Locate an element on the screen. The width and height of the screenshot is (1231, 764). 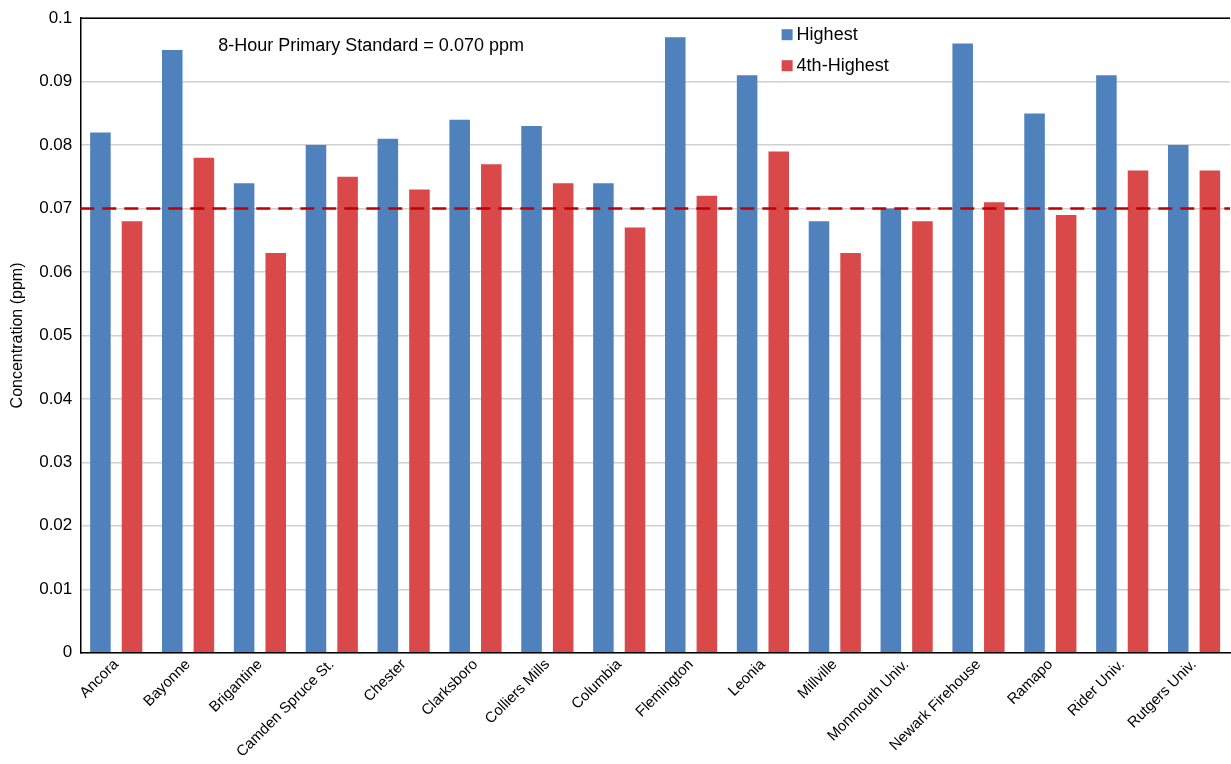
y-axis-title: Concentration (ppm) is located at coordinates (17, 335).